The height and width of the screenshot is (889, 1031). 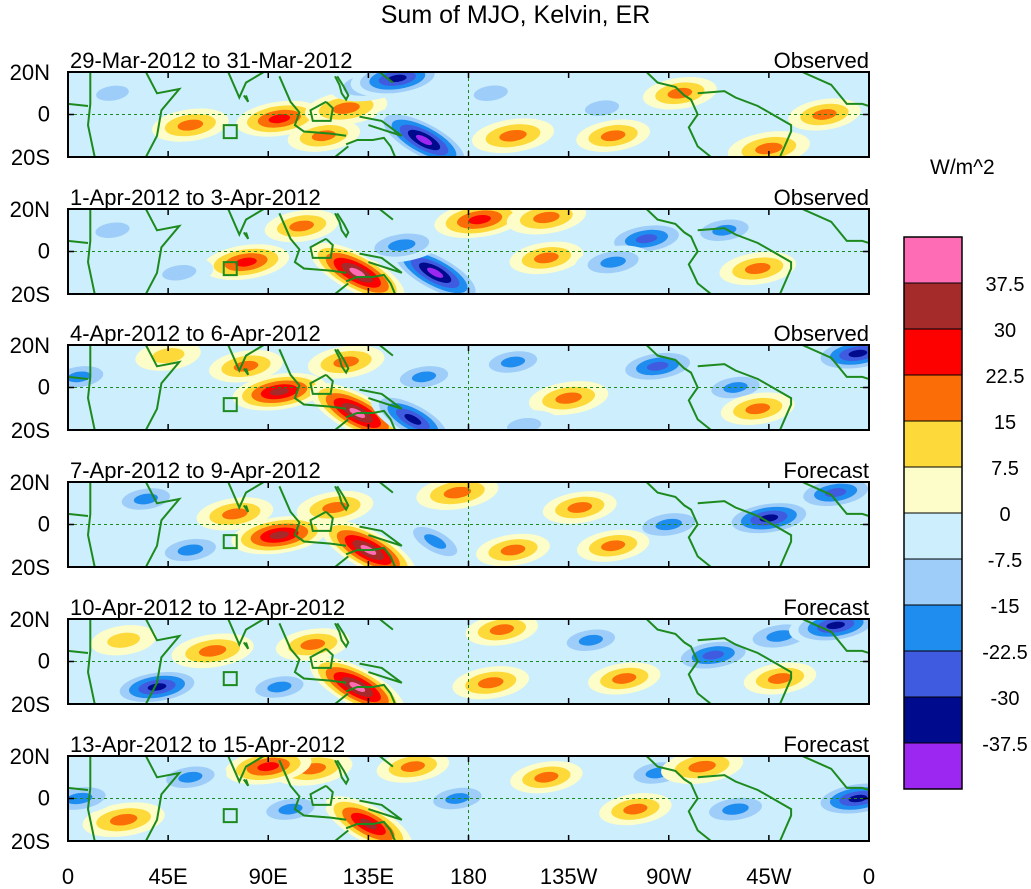 What do you see at coordinates (195, 470) in the screenshot?
I see `panel-date-range: 7-Apr-2012 to 9-Apr-2012` at bounding box center [195, 470].